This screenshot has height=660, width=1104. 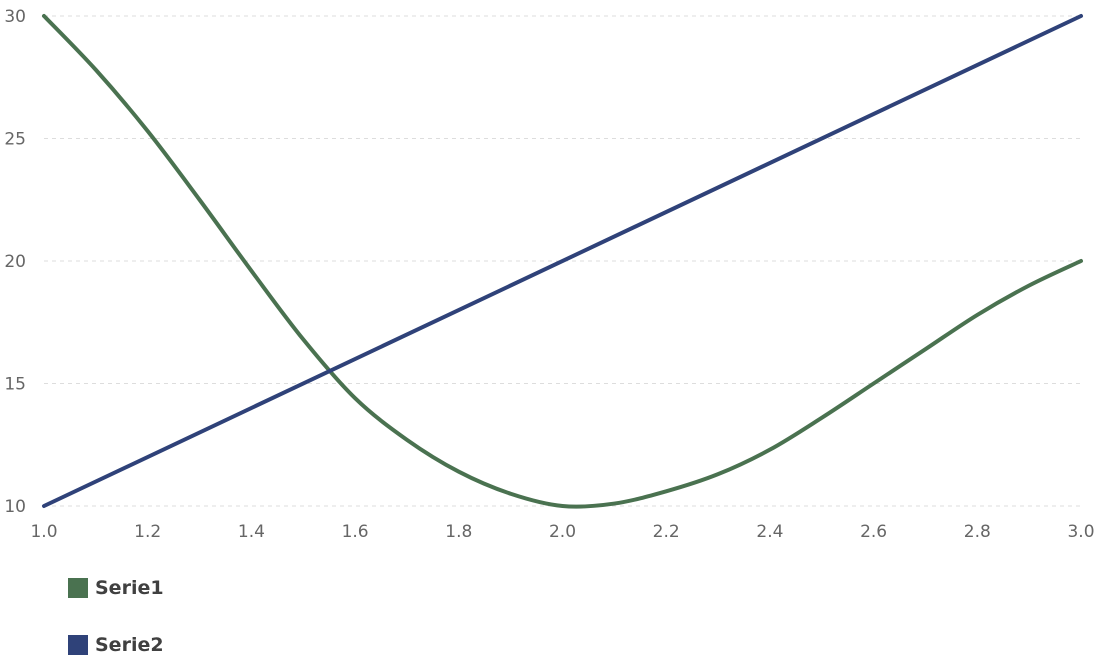 I want to click on x-tick-label: 2.4, so click(x=769, y=532).